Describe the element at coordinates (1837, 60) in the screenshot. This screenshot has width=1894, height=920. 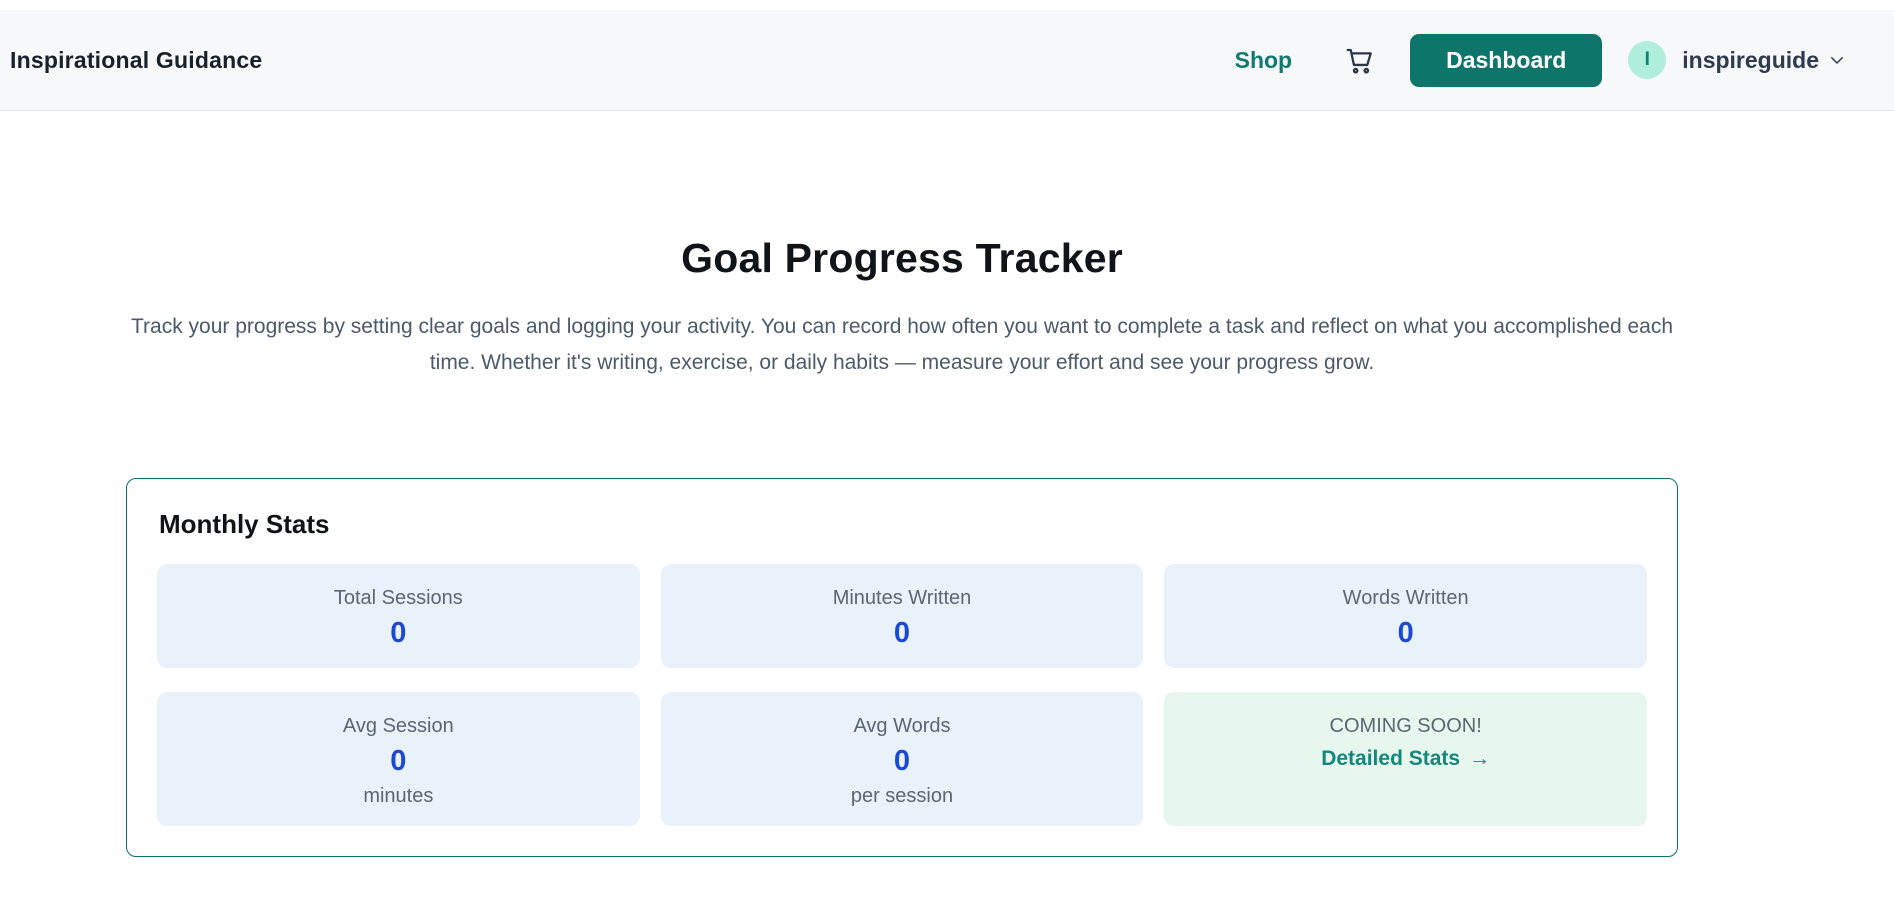
I see `chevron-down-icon` at that location.